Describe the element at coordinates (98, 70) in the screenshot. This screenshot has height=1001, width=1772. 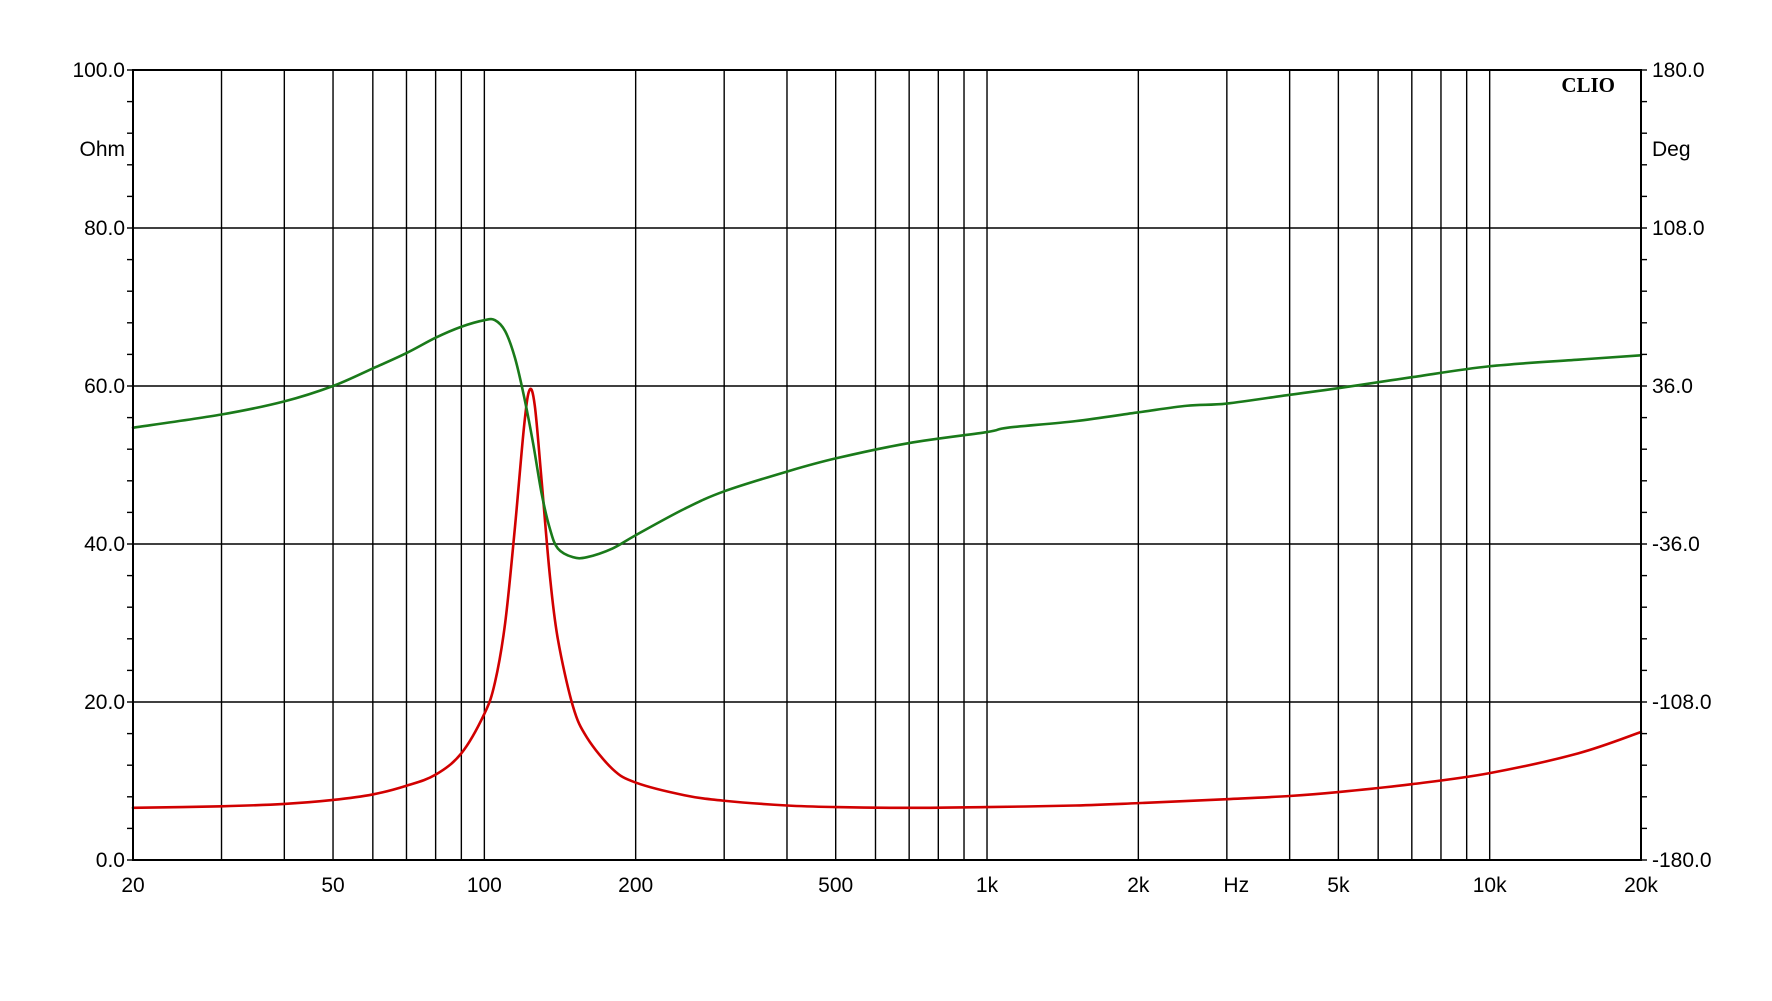
I see `y-left-tick-label: 100.0` at that location.